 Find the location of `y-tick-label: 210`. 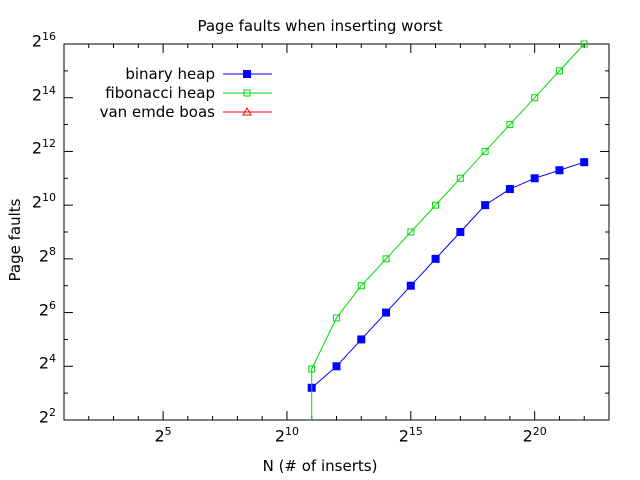

y-tick-label: 210 is located at coordinates (43, 201).